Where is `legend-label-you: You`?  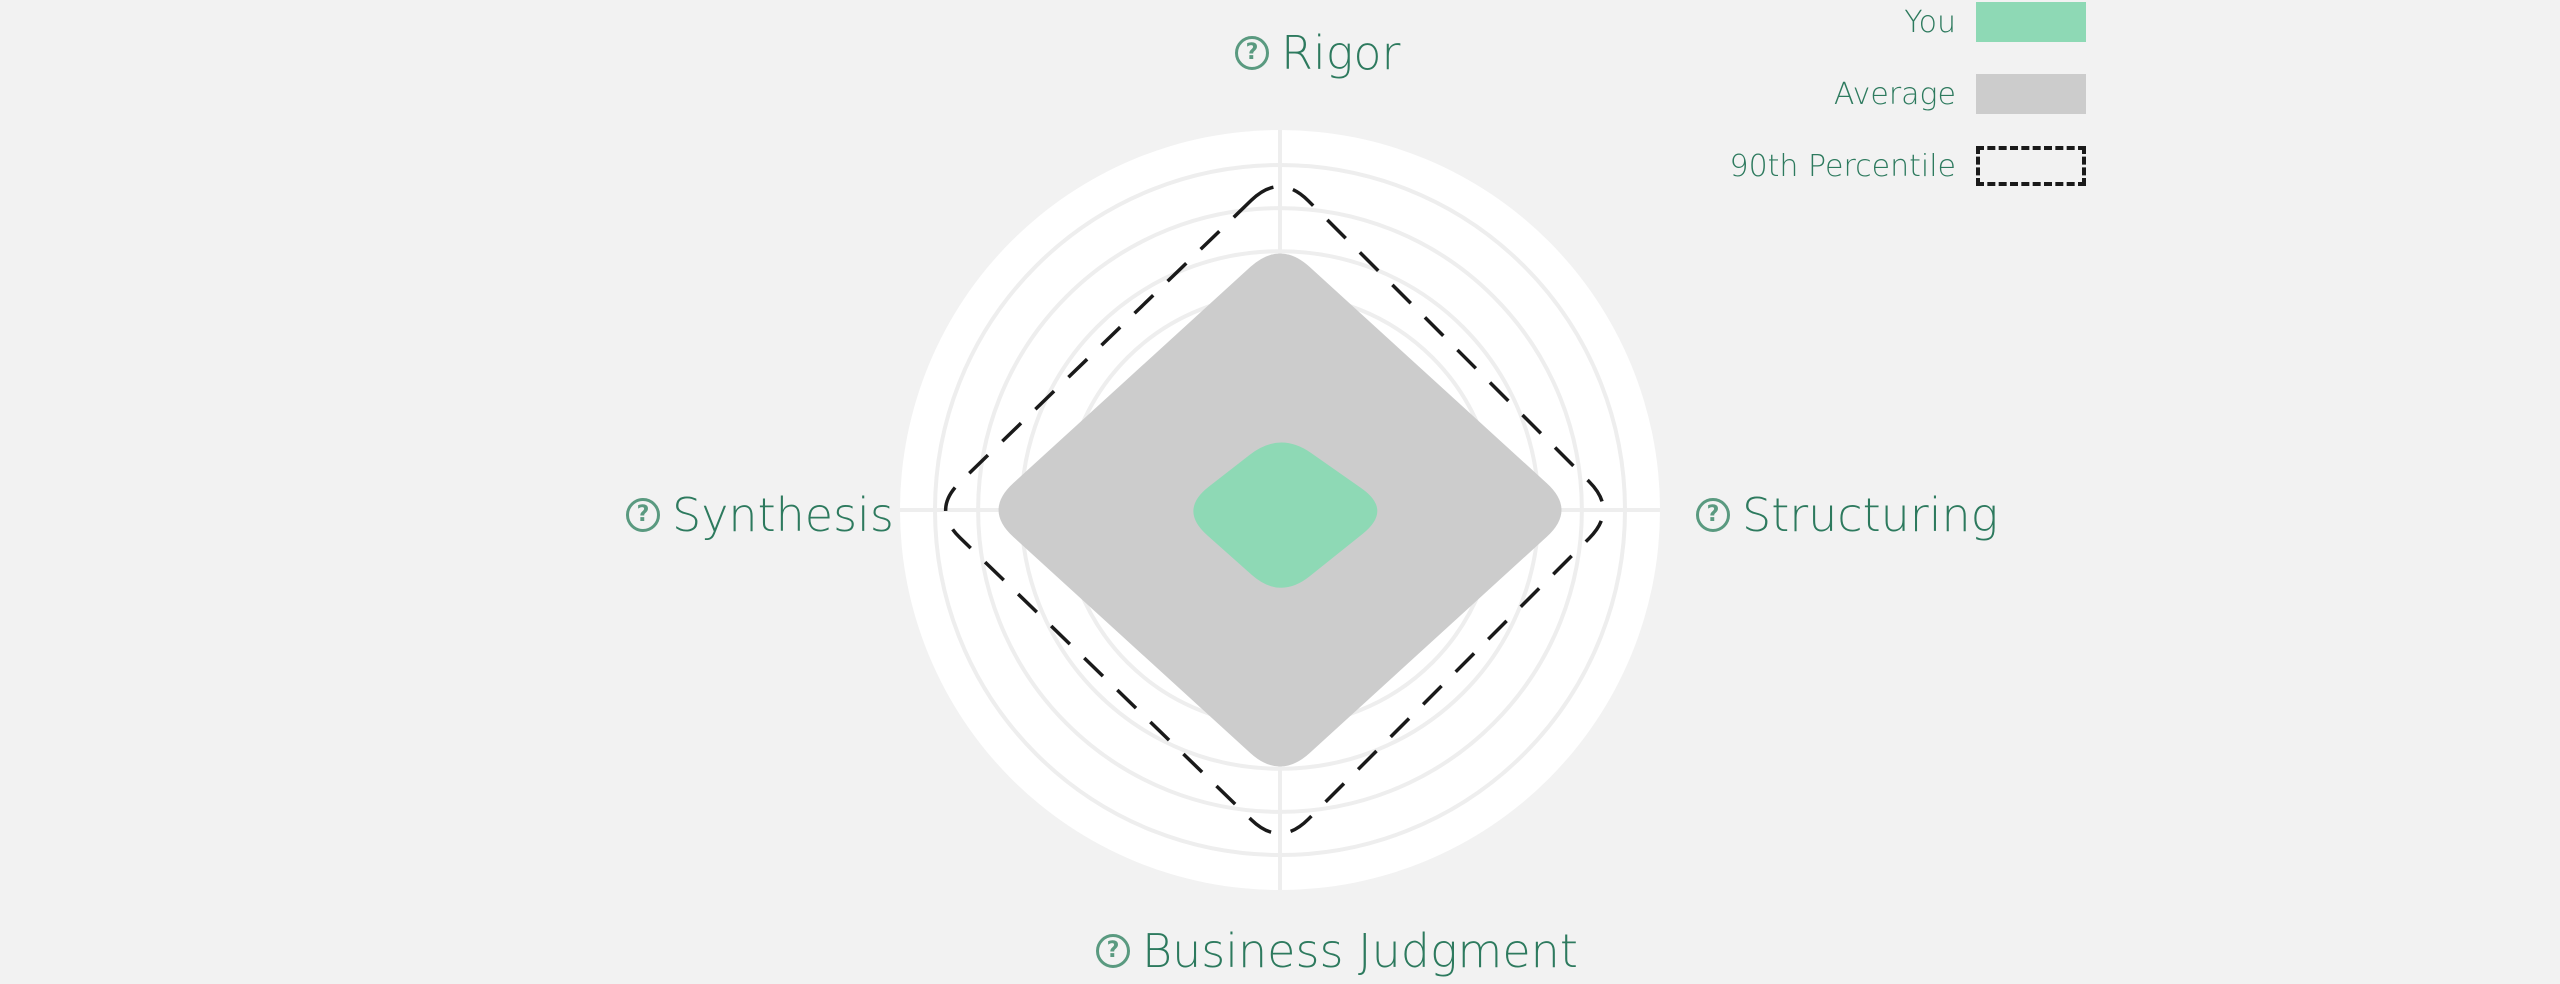
legend-label-you: You is located at coordinates (1930, 22).